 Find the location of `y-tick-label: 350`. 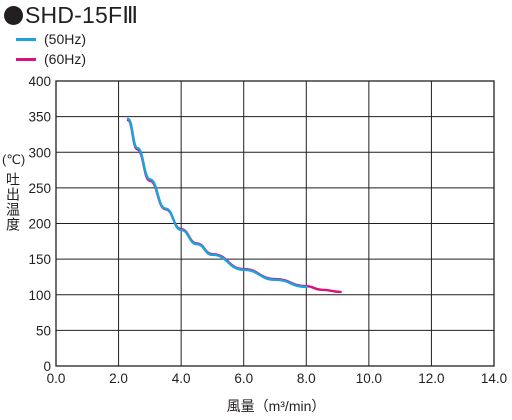

y-tick-label: 350 is located at coordinates (39, 117).